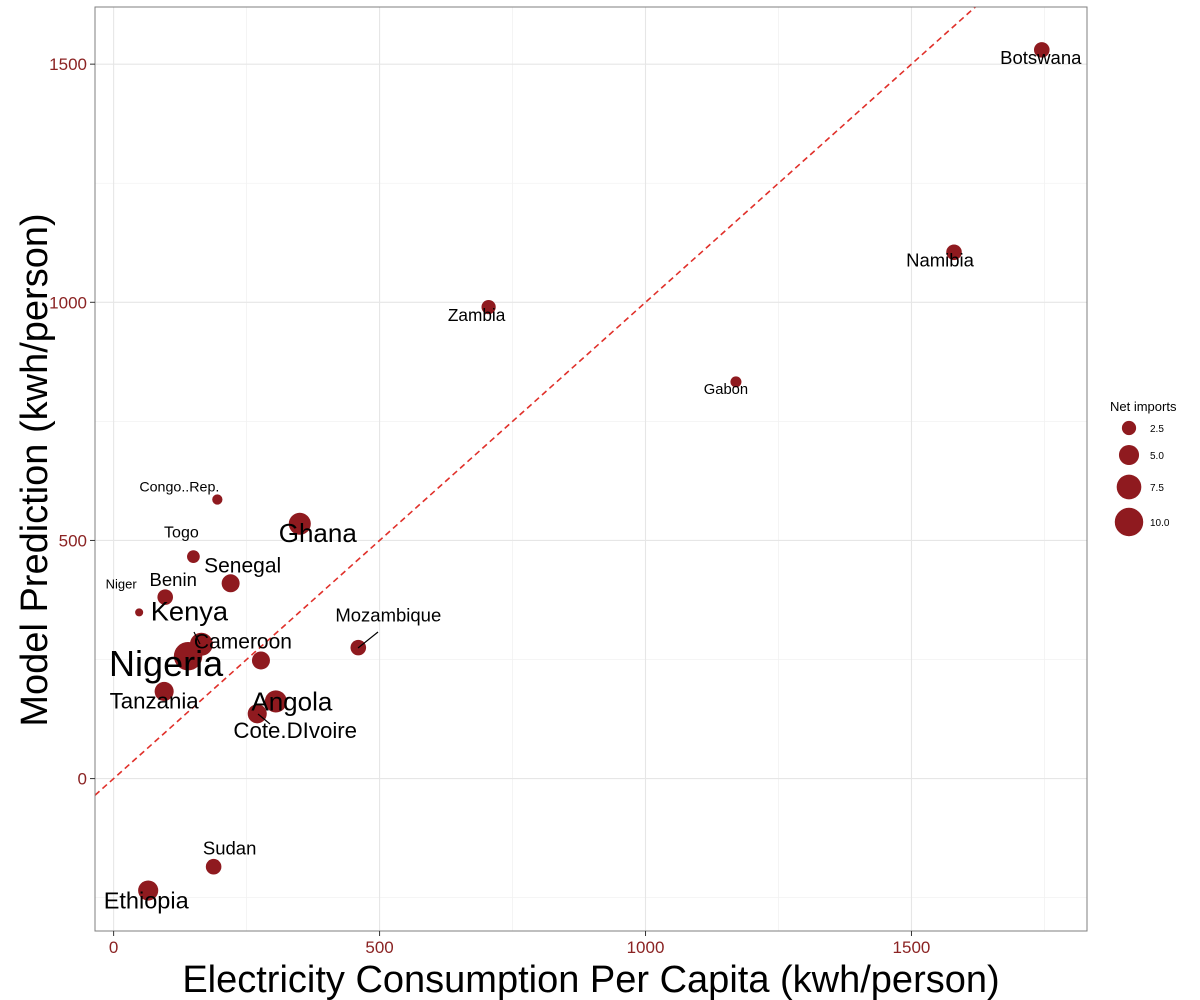 The image size is (1200, 1000). Describe the element at coordinates (173, 579) in the screenshot. I see `point-label: Benin` at that location.